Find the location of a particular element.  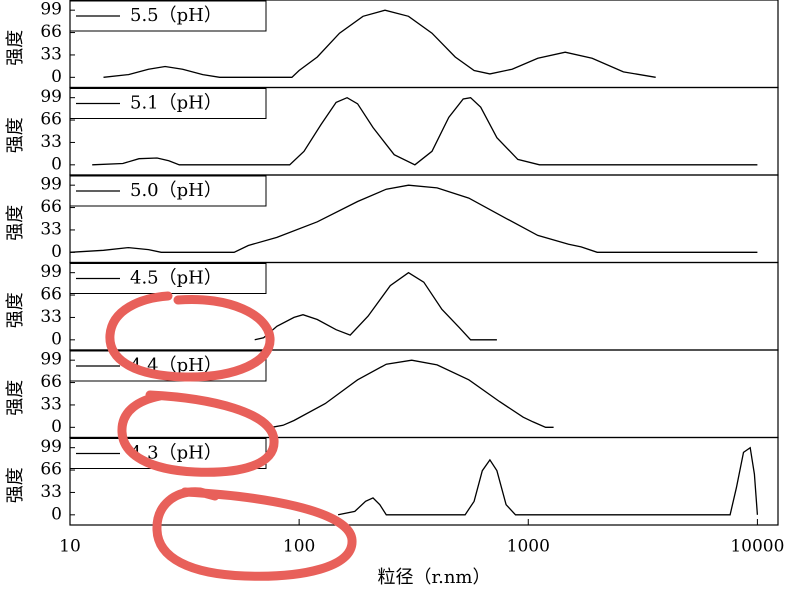

legend-label: 5.5（pH） is located at coordinates (176, 15).